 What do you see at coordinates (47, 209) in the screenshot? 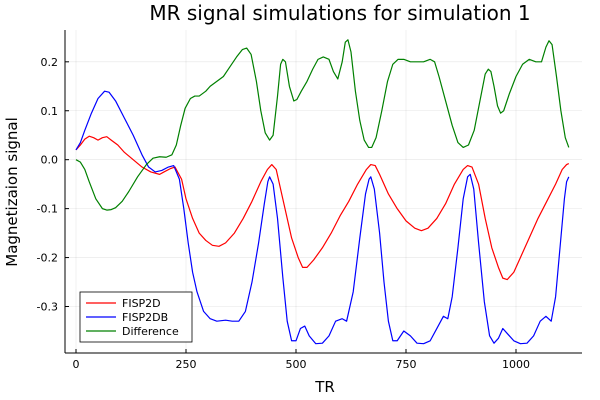
I see `y-tick-label: -0.1` at bounding box center [47, 209].